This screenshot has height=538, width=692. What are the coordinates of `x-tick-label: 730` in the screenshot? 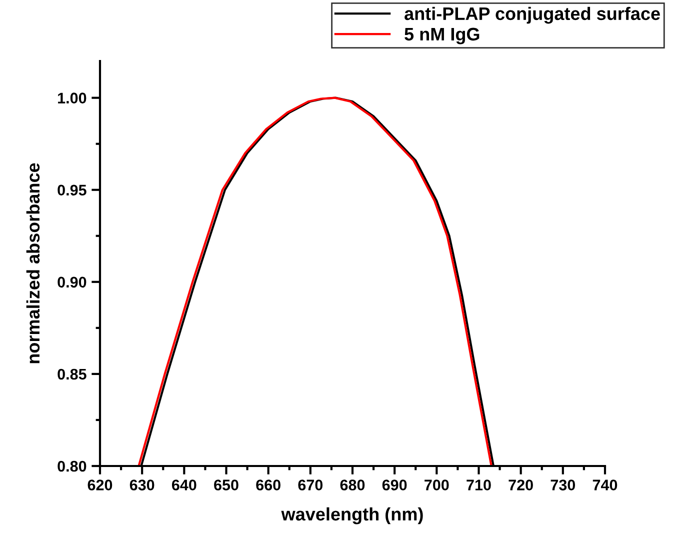 It's located at (563, 485).